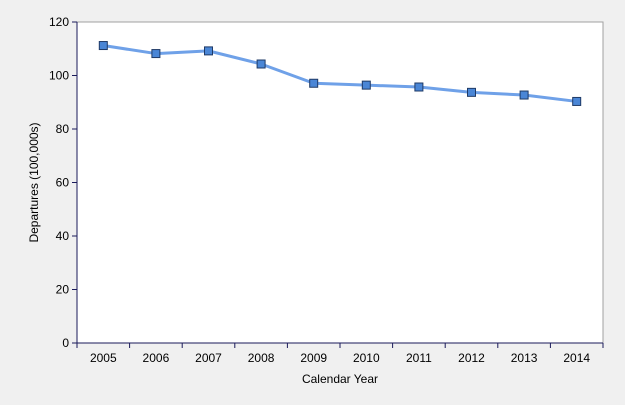  I want to click on y-axis-ticks: 0 20 40 60 80 100 120, so click(63, 182).